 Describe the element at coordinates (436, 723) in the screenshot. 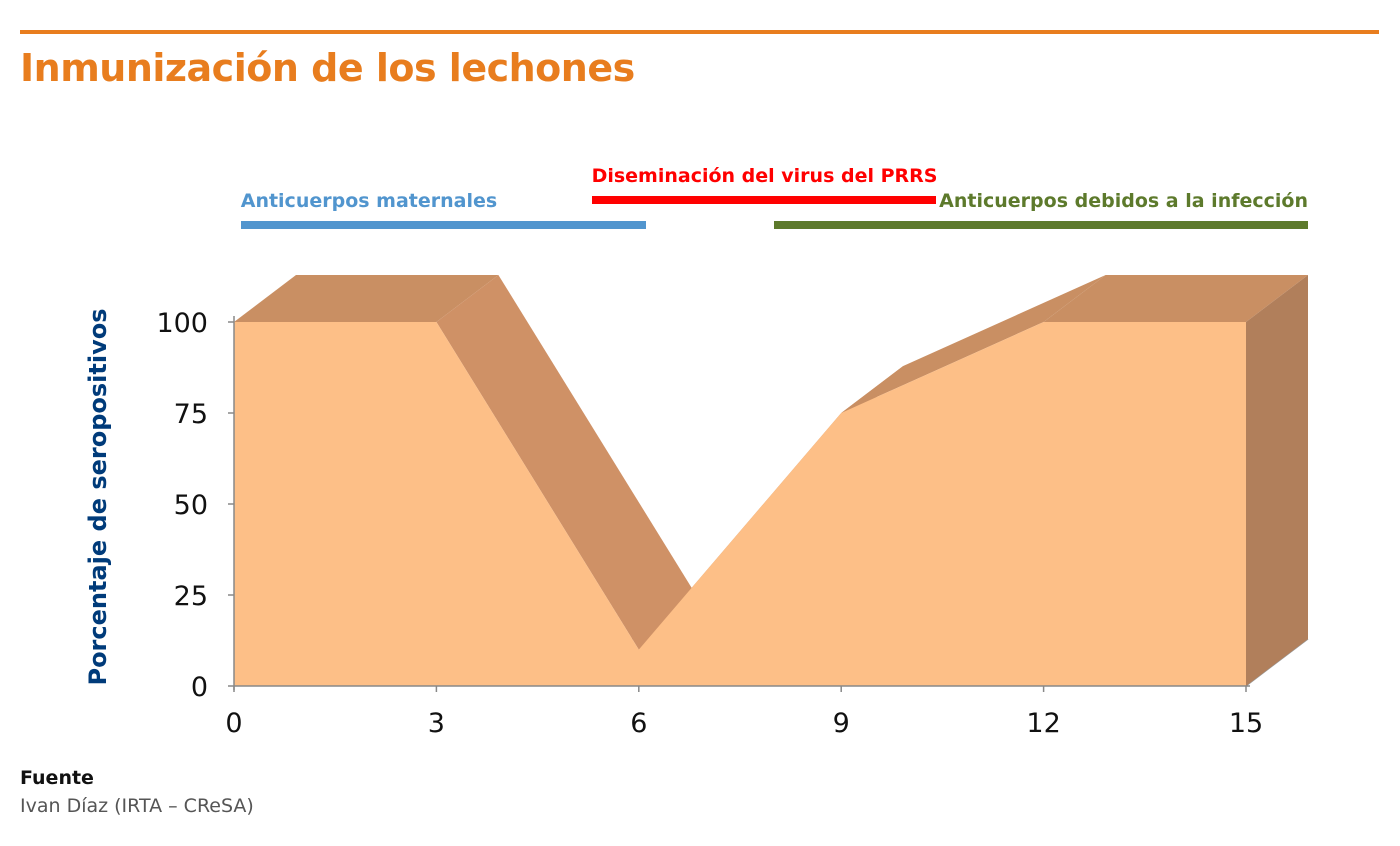

I see `x-tick-label-3: 3` at that location.